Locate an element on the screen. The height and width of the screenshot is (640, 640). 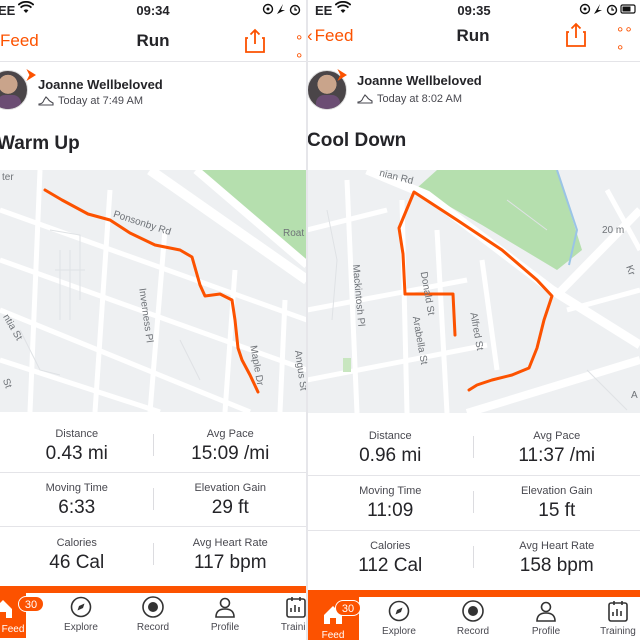
more-options-icon: °° is located at coordinates (300, 50).